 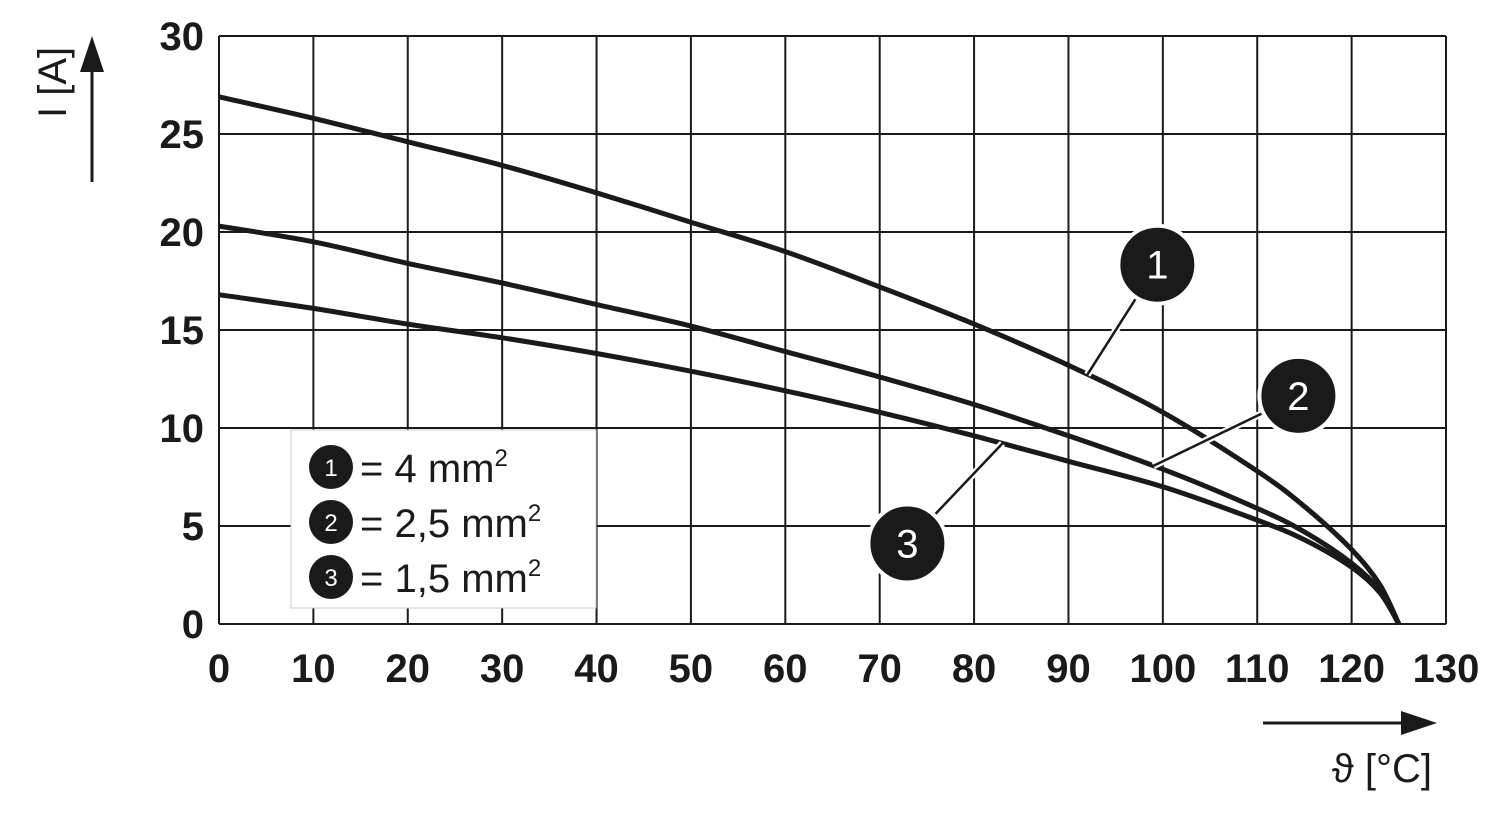 I want to click on y-tick-label: 10, so click(x=182, y=429).